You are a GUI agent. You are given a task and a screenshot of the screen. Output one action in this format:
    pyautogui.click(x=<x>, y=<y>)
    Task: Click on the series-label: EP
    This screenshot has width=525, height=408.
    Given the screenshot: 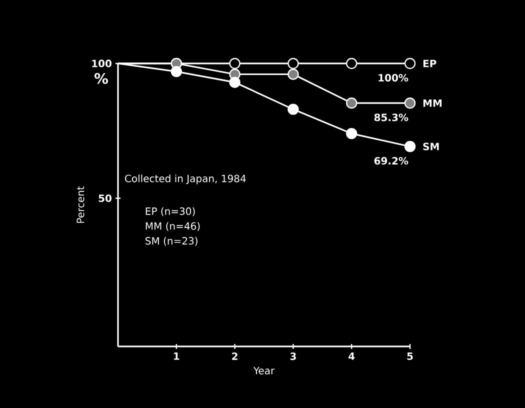 What is the action you would take?
    pyautogui.click(x=429, y=64)
    